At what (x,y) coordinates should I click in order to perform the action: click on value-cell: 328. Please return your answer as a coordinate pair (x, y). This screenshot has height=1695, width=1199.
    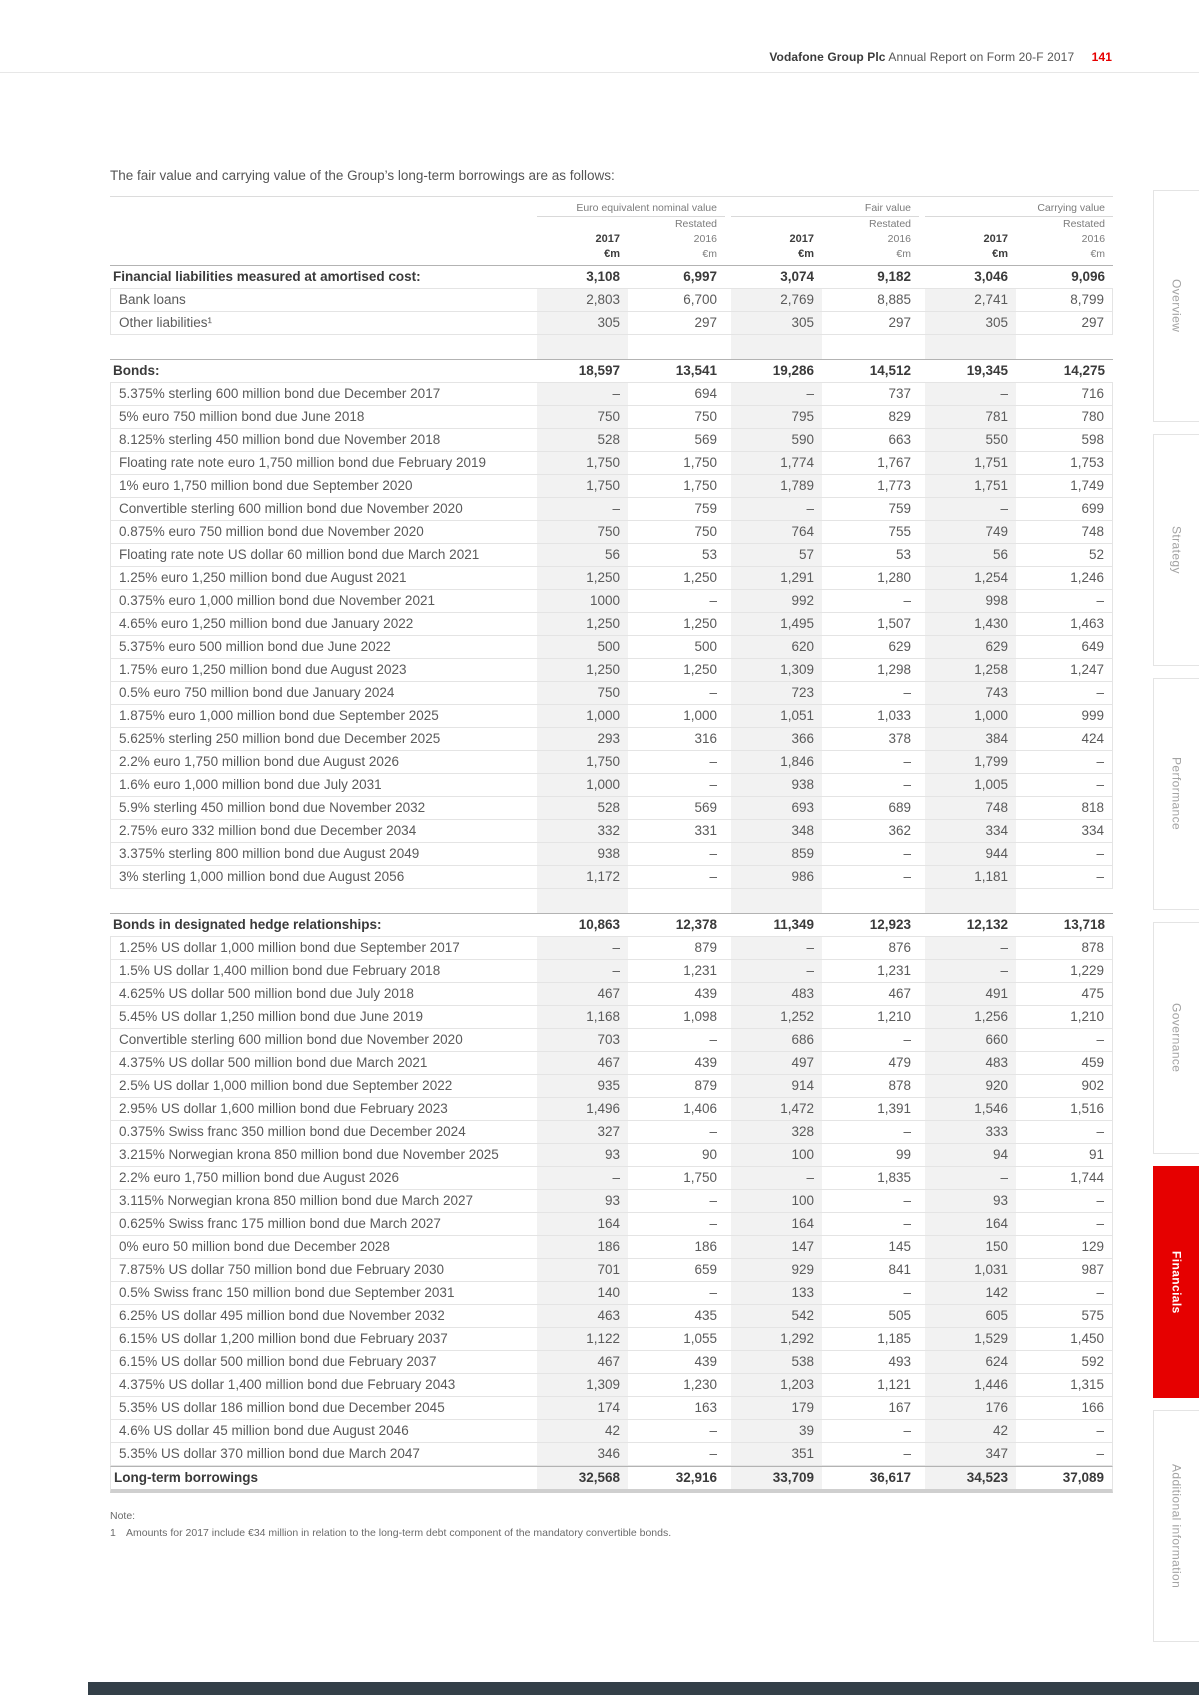
    Looking at the image, I should click on (773, 1132).